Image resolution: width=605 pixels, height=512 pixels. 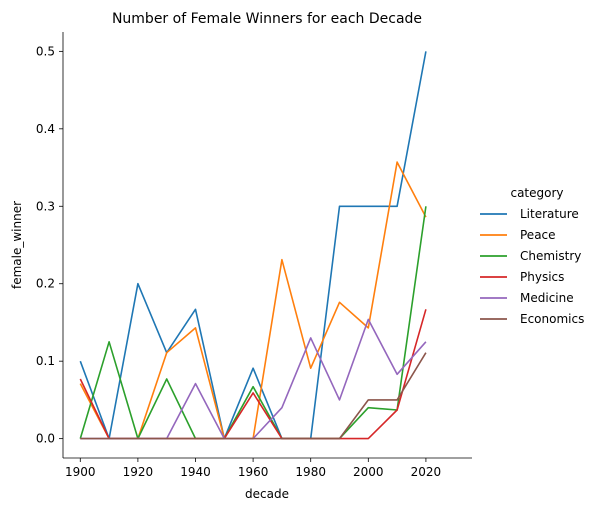 I want to click on legend-label-economics: Economics, so click(x=552, y=319).